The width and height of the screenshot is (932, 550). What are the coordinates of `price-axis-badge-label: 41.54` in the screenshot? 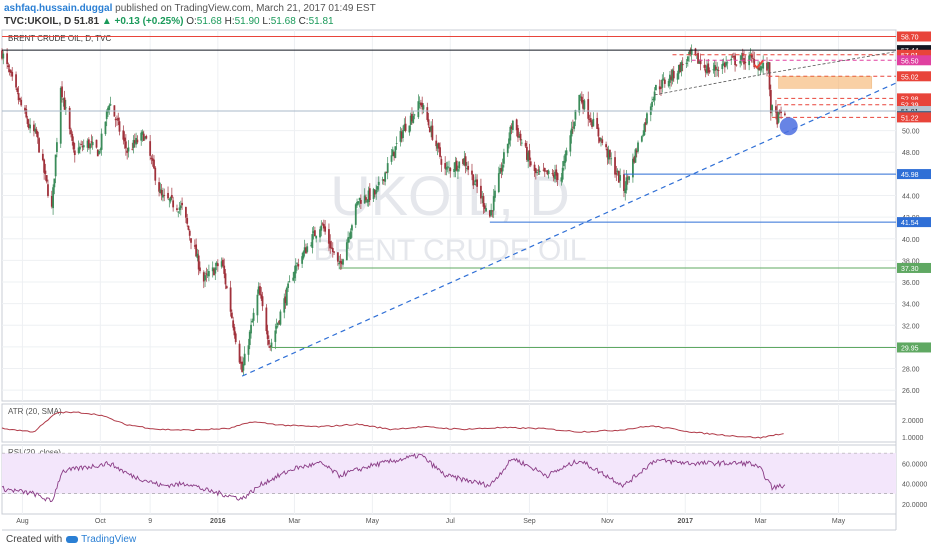 It's located at (910, 223).